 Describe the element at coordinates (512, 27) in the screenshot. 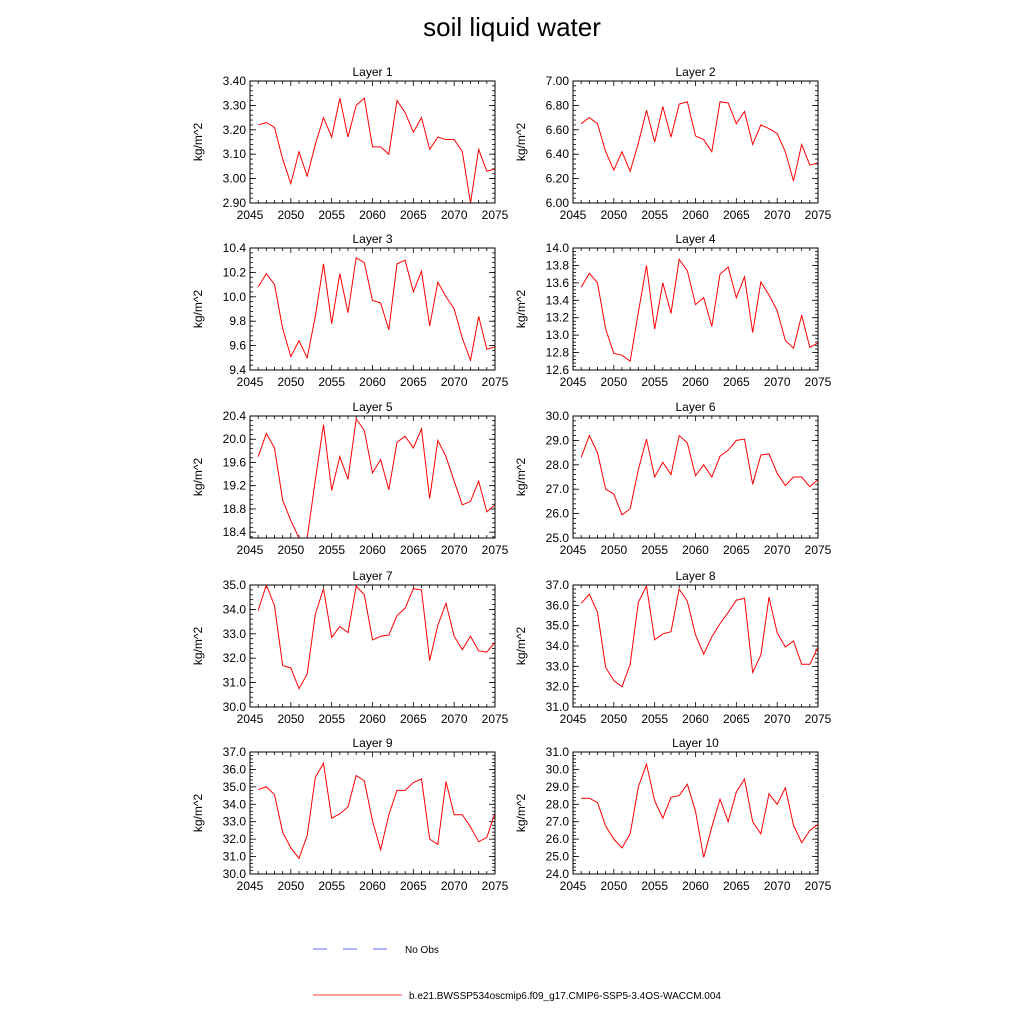

I see `page-title: soil liquid water` at that location.